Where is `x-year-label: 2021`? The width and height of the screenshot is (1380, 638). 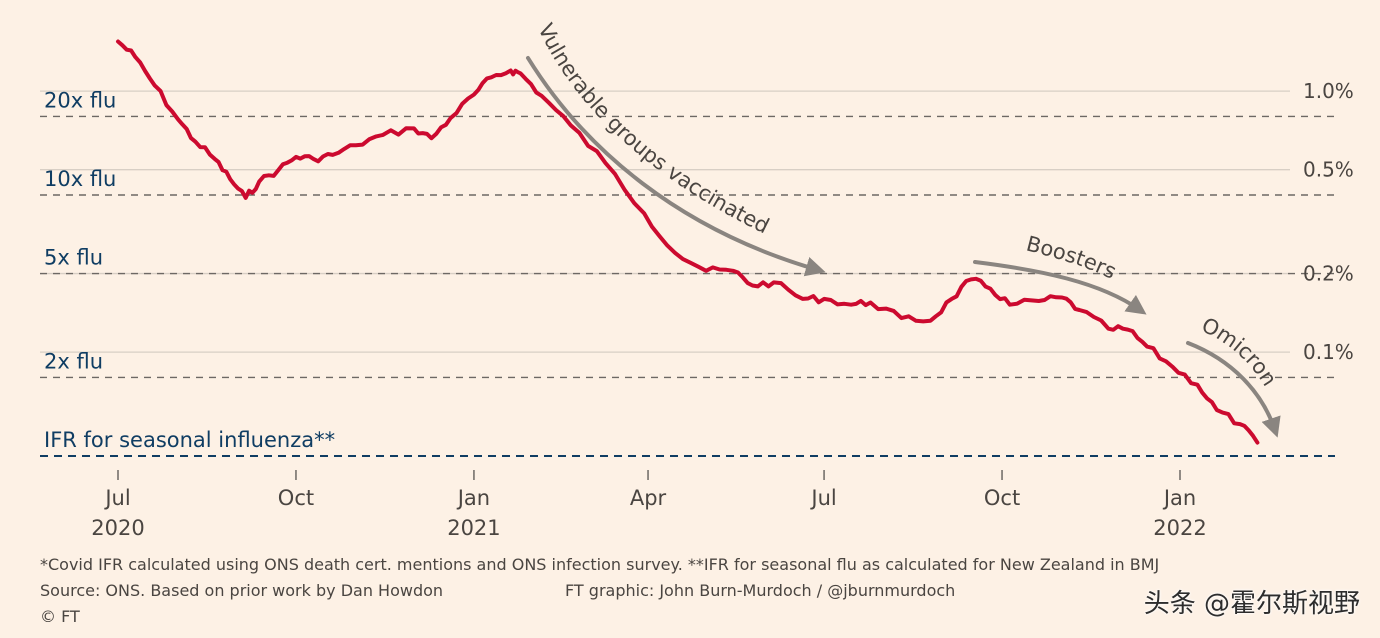 x-year-label: 2021 is located at coordinates (473, 528).